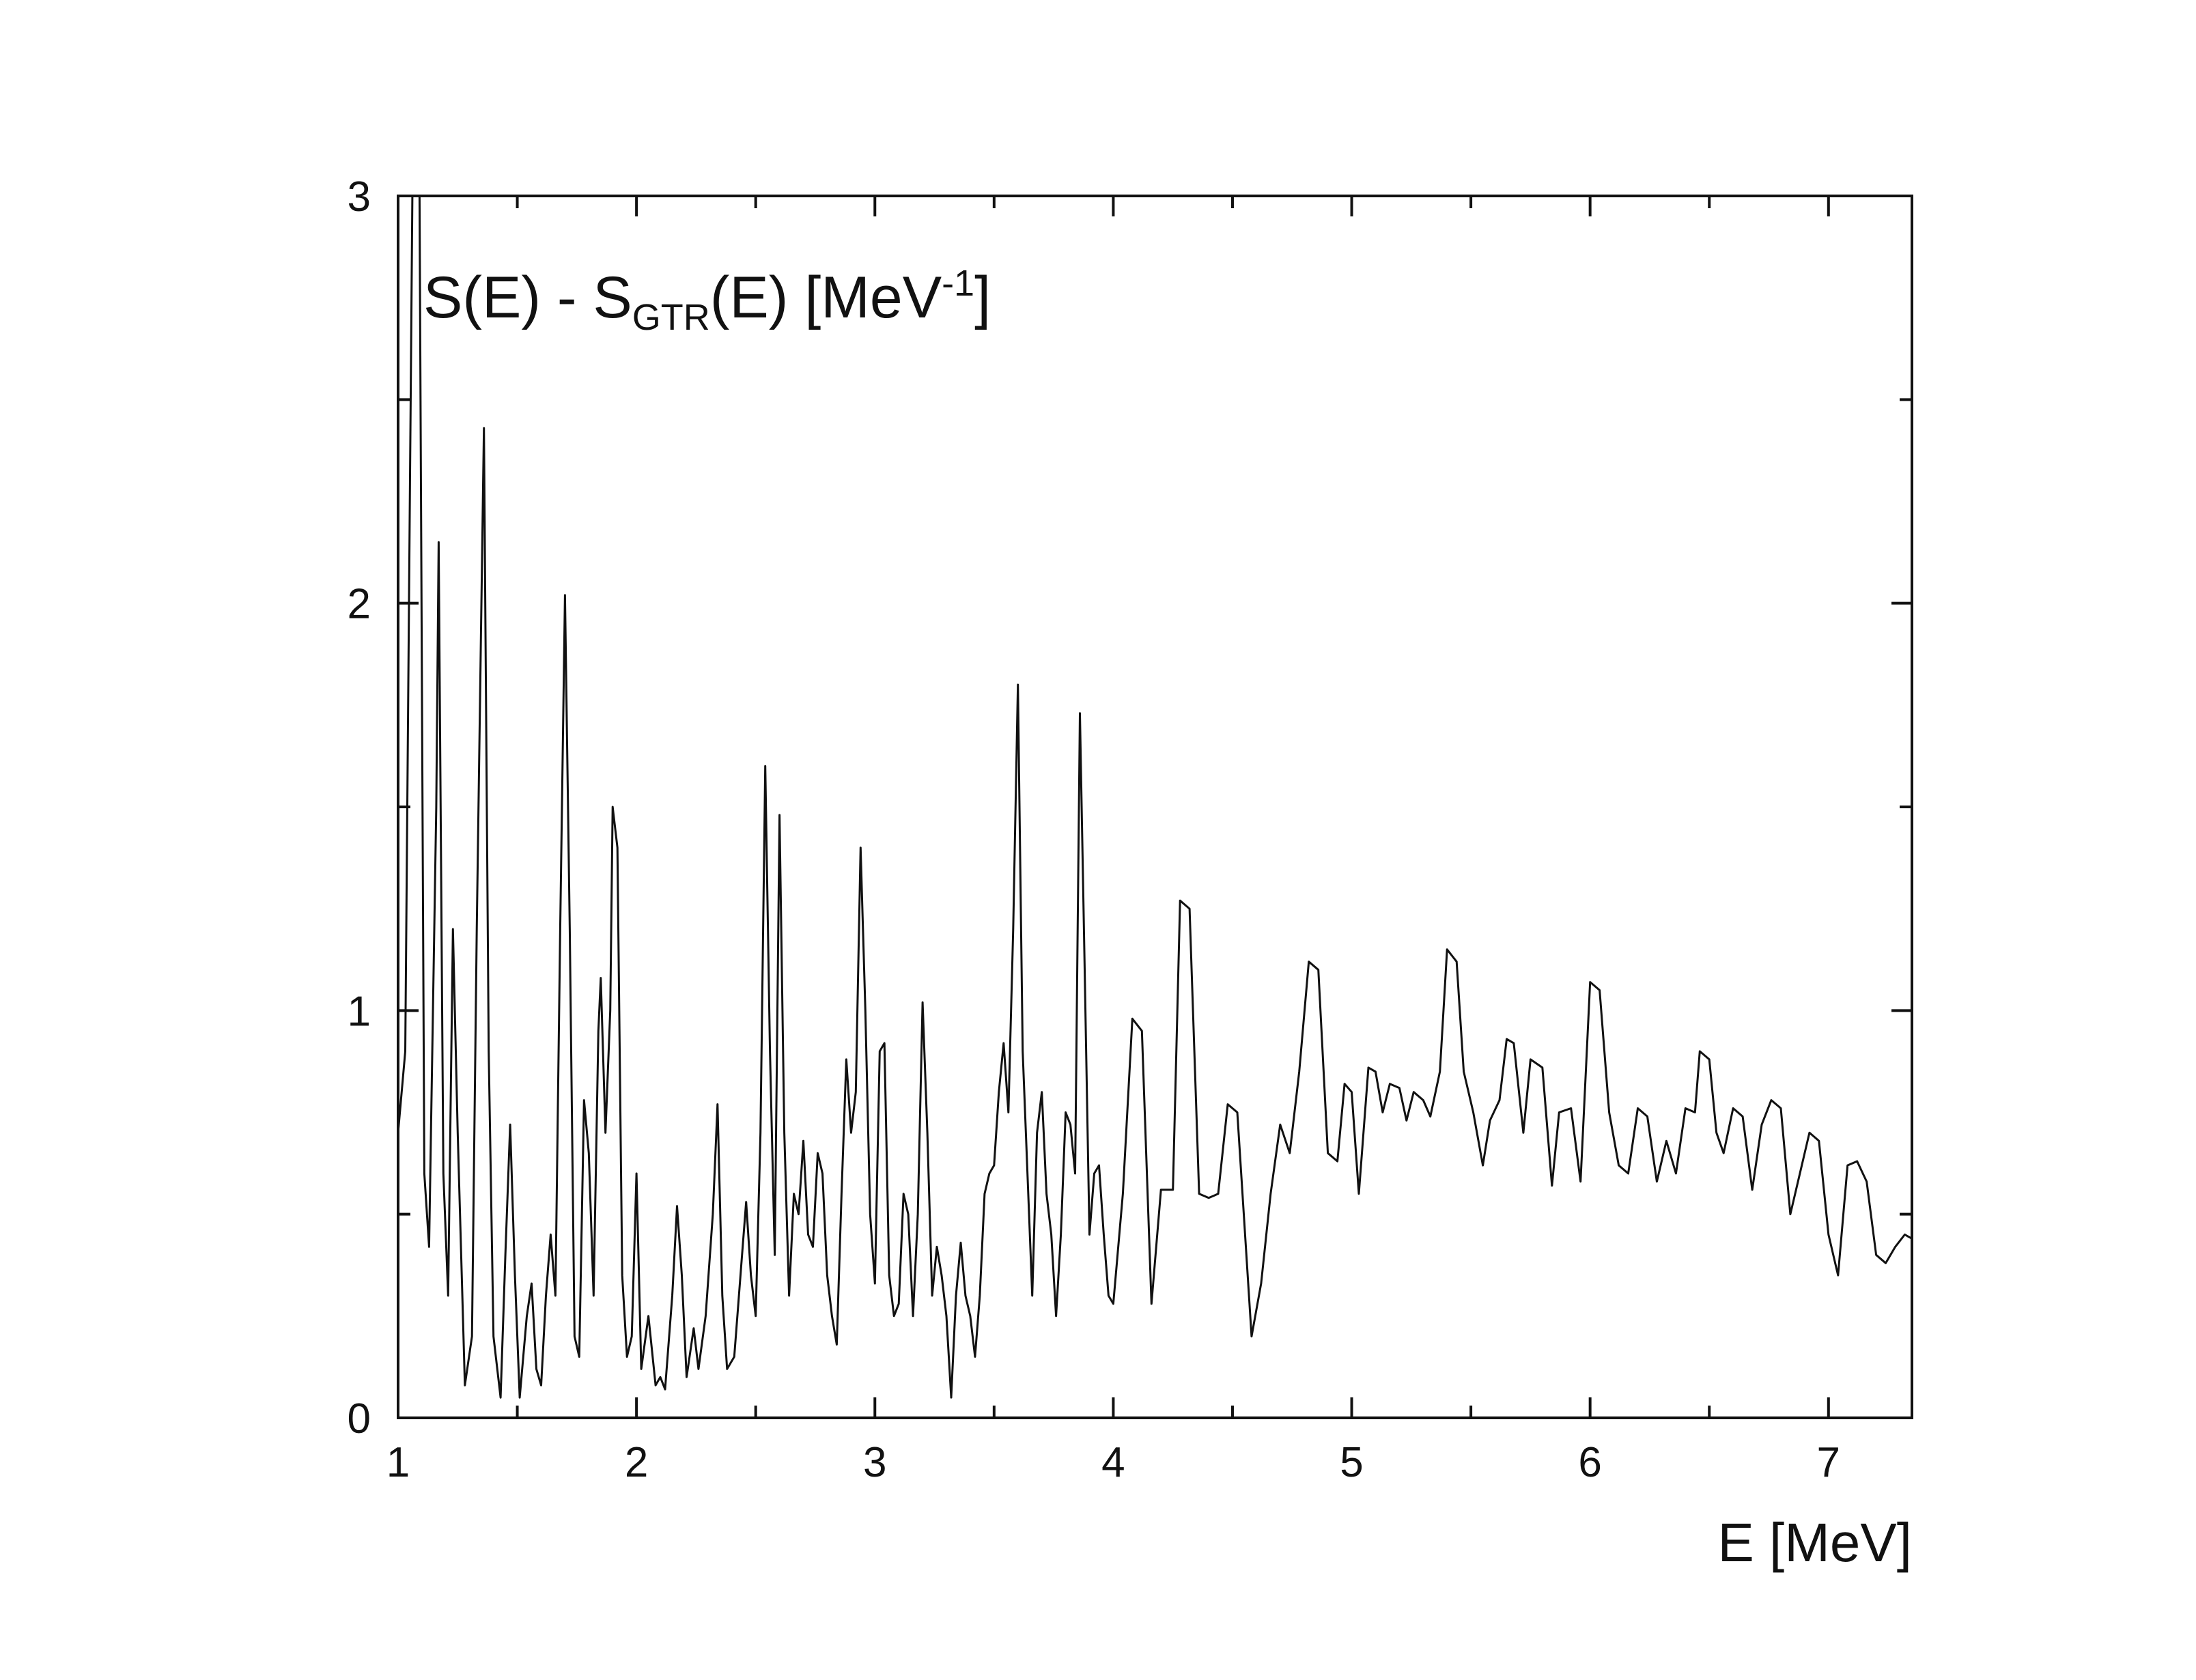  I want to click on x-tick-labels: 1 2 3 4 5 6 7, so click(1113, 1462).